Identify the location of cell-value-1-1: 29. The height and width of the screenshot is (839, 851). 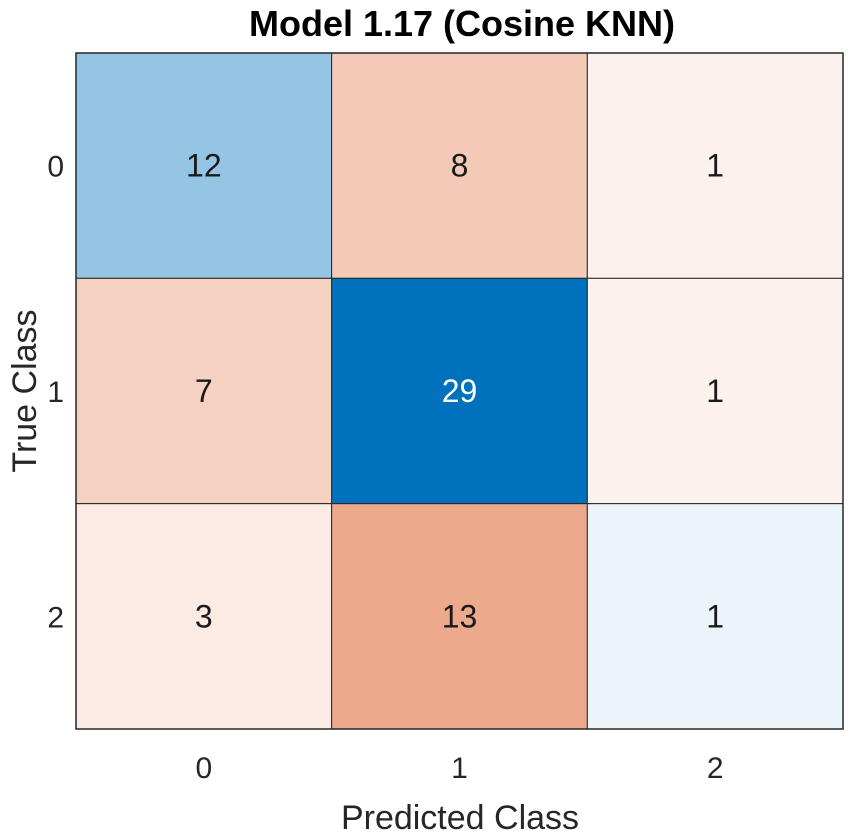
(460, 391).